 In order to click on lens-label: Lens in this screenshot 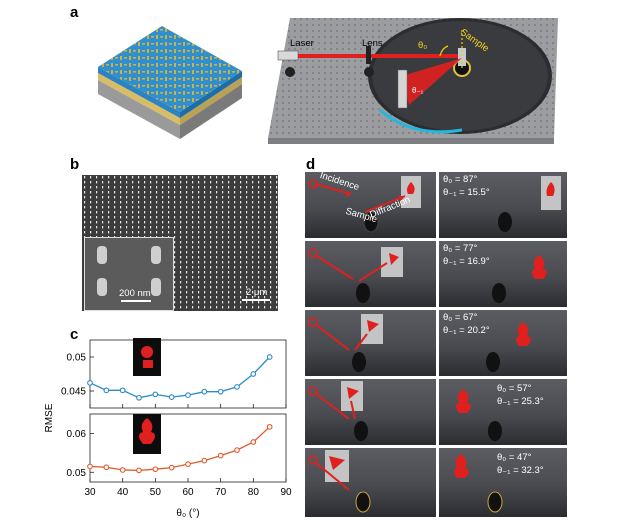, I will do `click(372, 43)`.